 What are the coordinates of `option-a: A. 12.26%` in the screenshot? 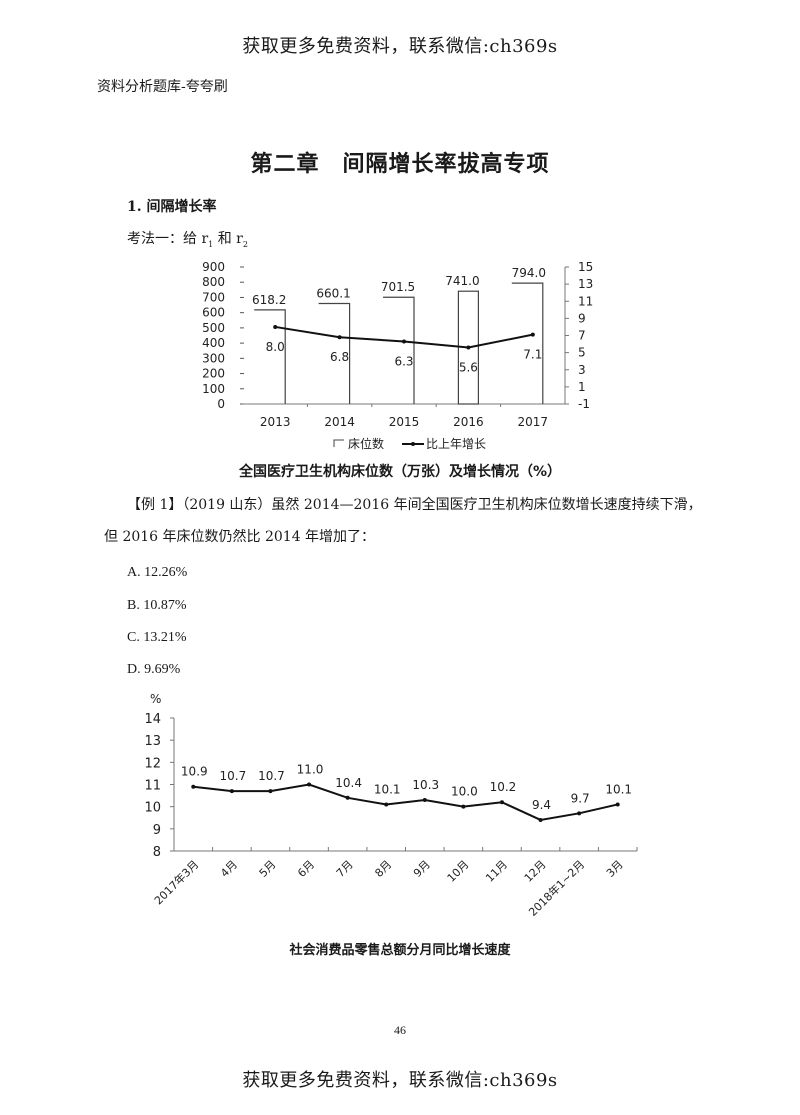 It's located at (157, 572).